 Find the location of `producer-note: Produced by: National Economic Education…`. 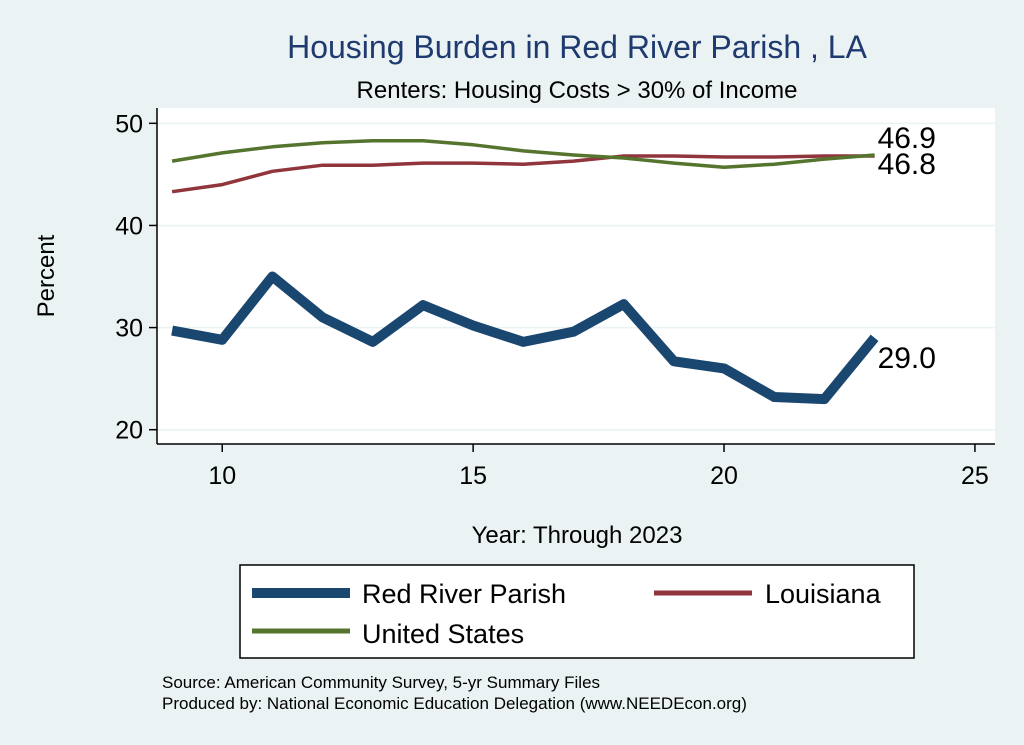

producer-note: Produced by: National Economic Education… is located at coordinates (454, 703).